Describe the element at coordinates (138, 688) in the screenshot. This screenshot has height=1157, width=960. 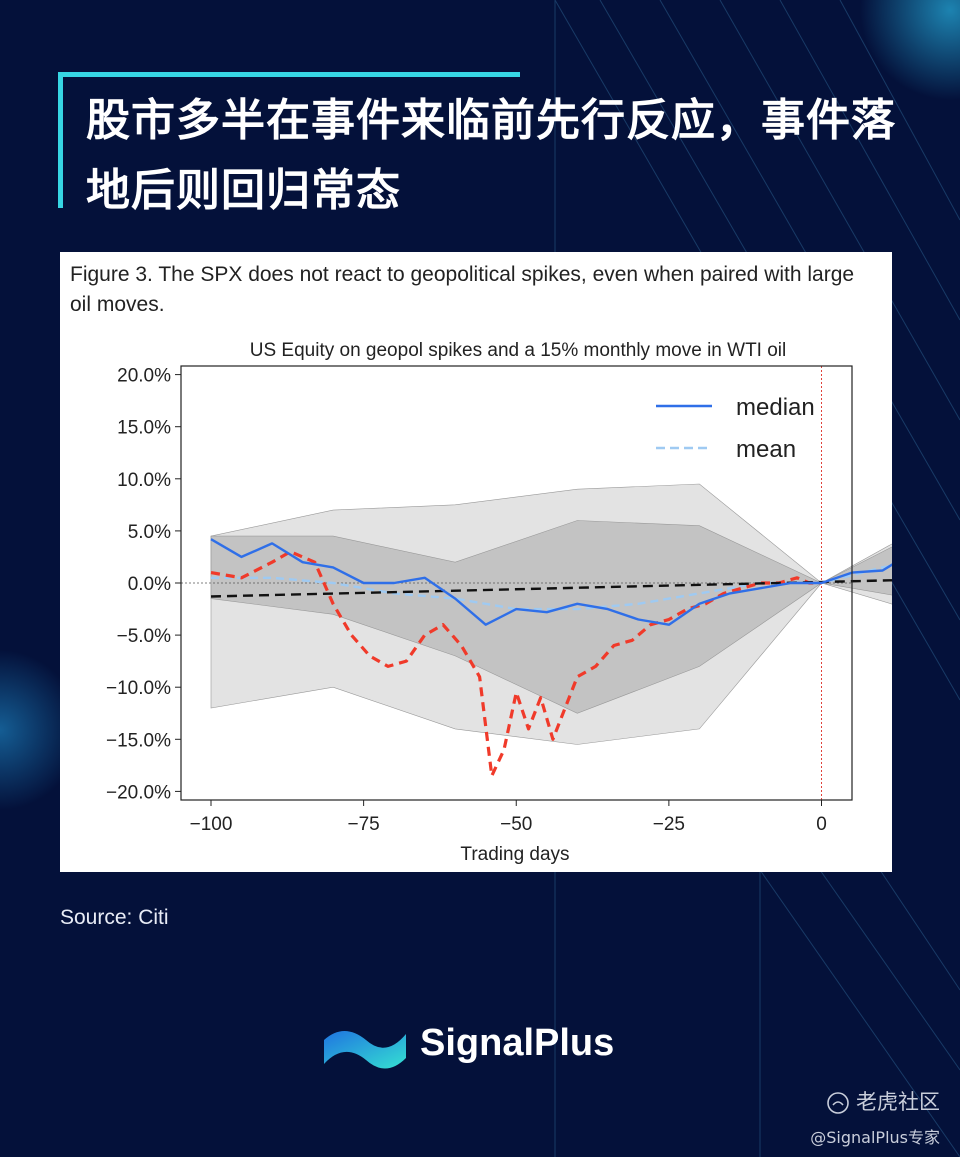
I see `y-tick-label: −10.0%` at that location.